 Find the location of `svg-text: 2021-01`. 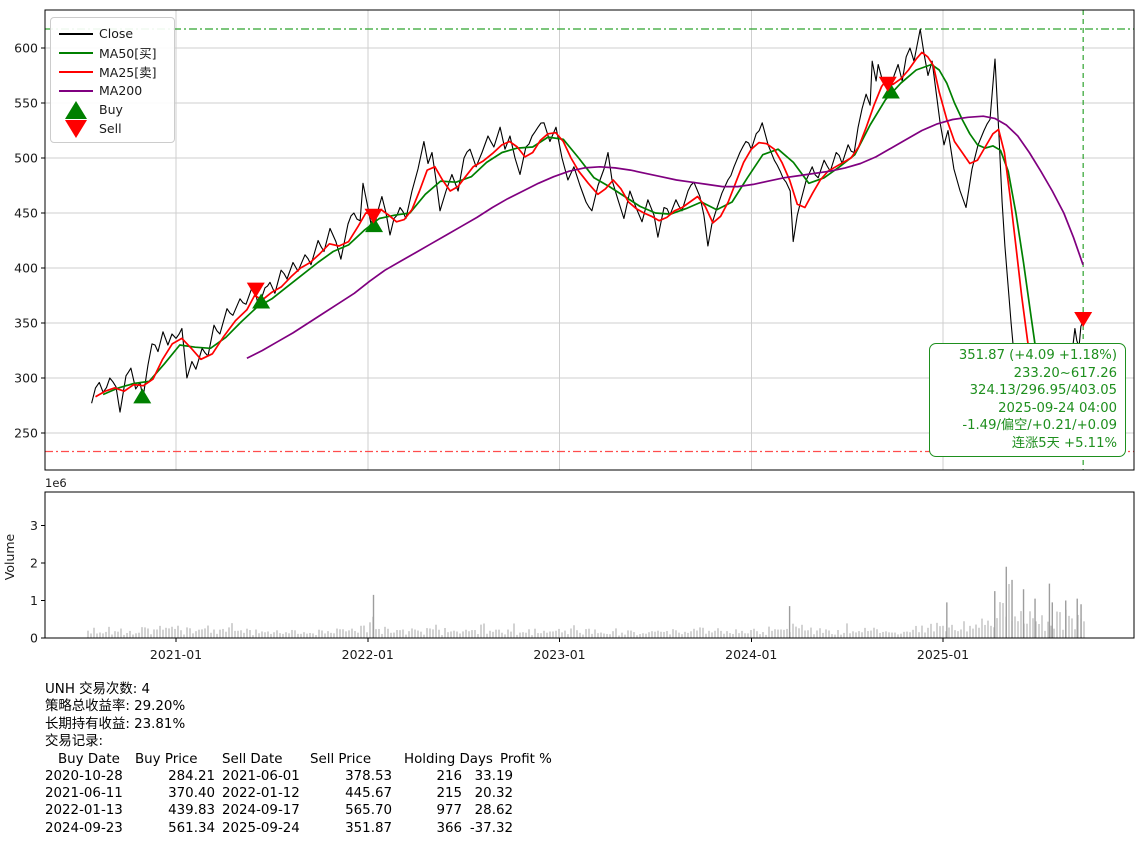

svg-text: 2021-01 is located at coordinates (176, 654).